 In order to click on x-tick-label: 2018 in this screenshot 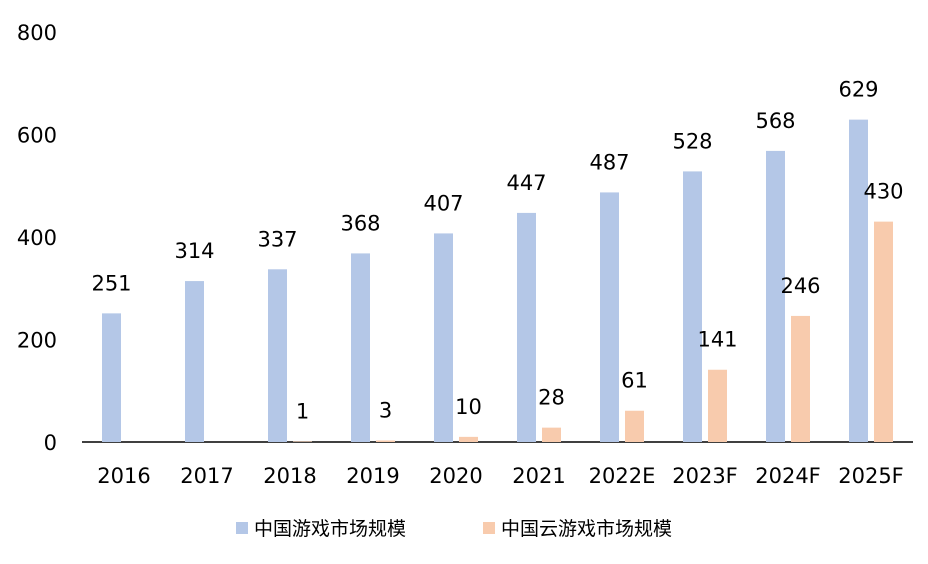, I will do `click(289, 476)`.